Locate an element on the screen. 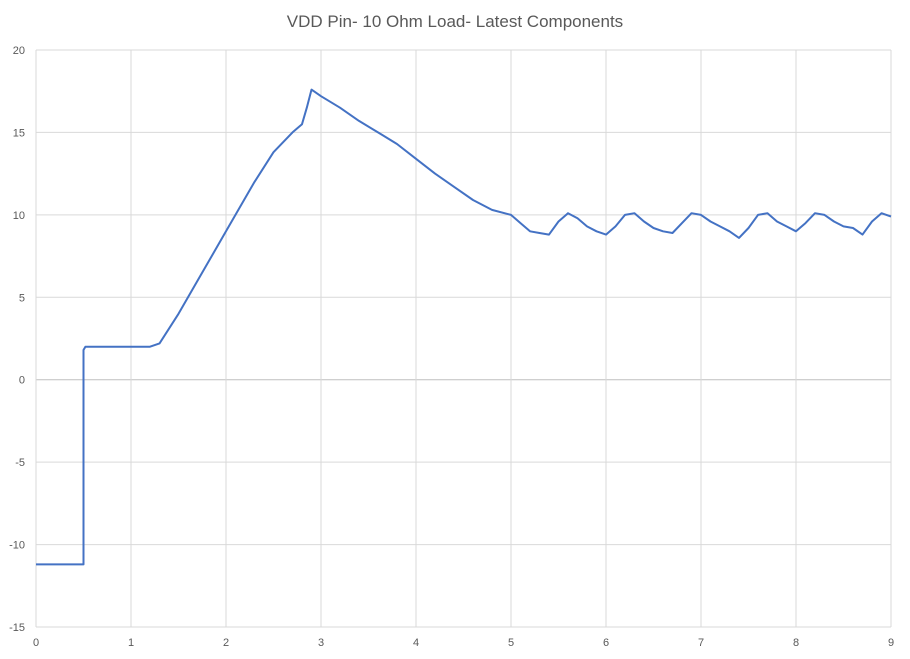 This screenshot has height=659, width=910. y-tick-label: 0 is located at coordinates (22, 381).